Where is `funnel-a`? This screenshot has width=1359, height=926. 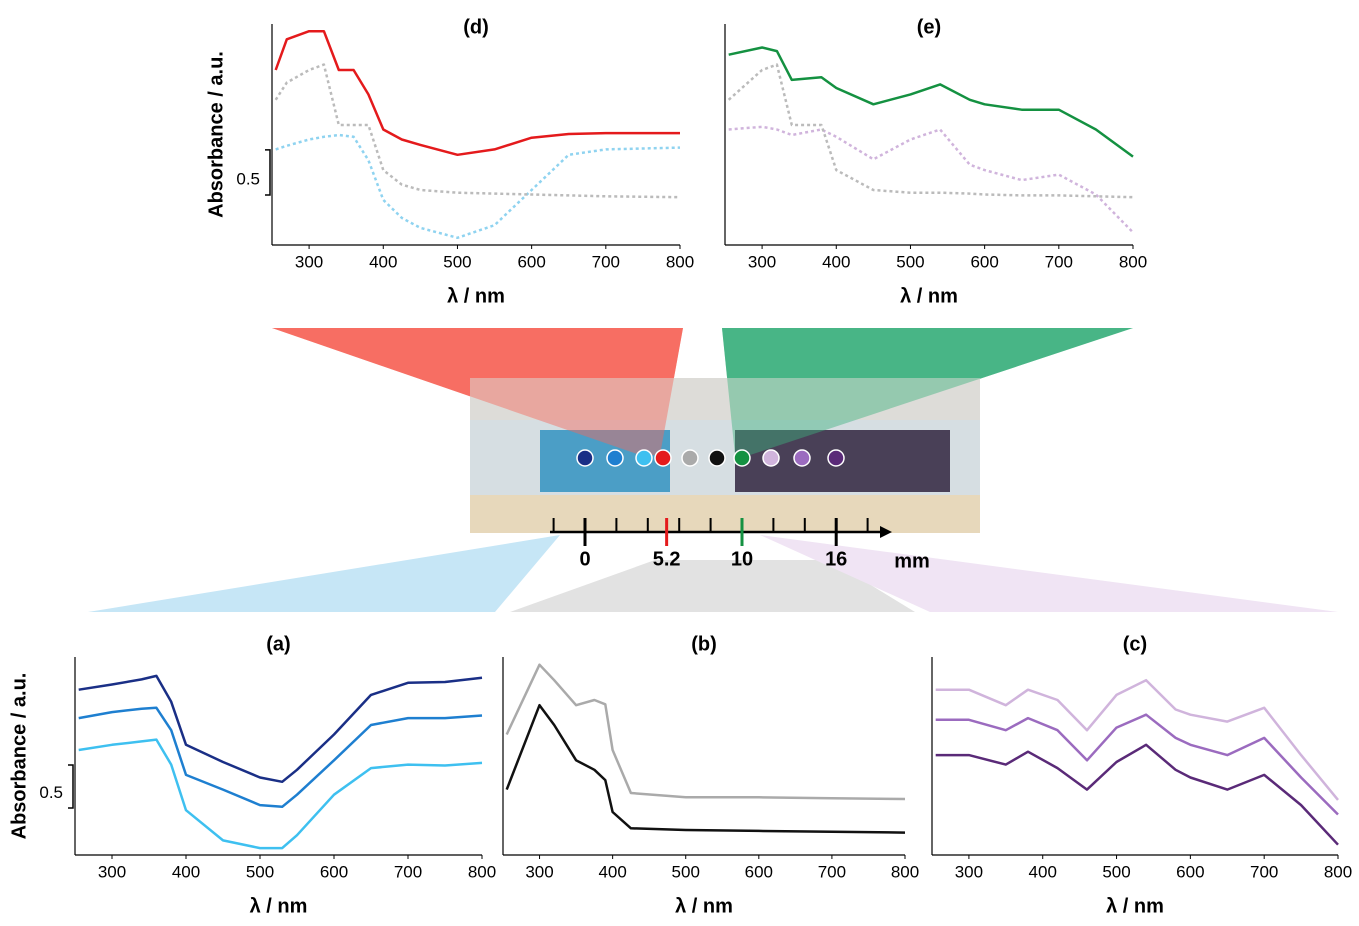 funnel-a is located at coordinates (324, 573).